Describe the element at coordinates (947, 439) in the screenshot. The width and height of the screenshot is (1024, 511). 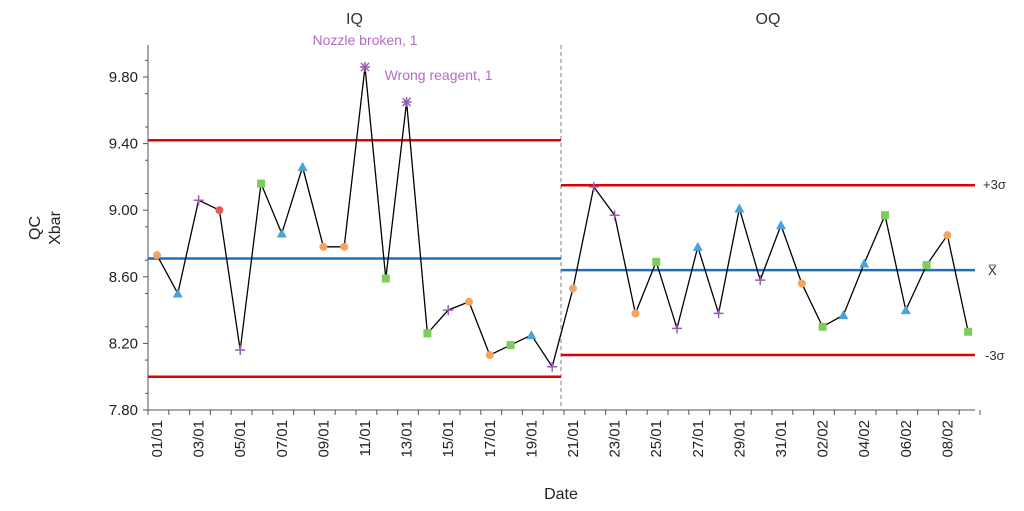
I see `x-tick-label: 08/02` at that location.